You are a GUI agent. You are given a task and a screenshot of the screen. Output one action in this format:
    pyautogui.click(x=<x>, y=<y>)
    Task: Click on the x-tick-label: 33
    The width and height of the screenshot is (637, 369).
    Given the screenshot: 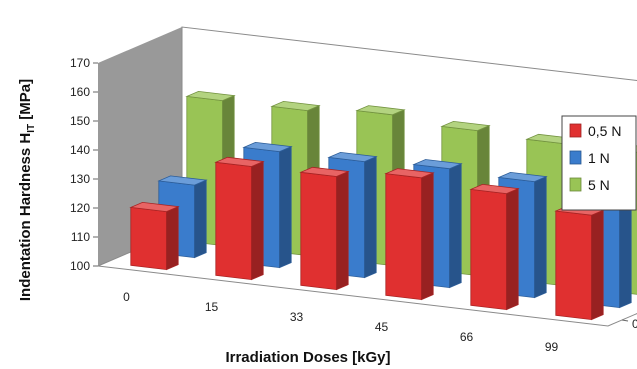 What is the action you would take?
    pyautogui.click(x=297, y=317)
    